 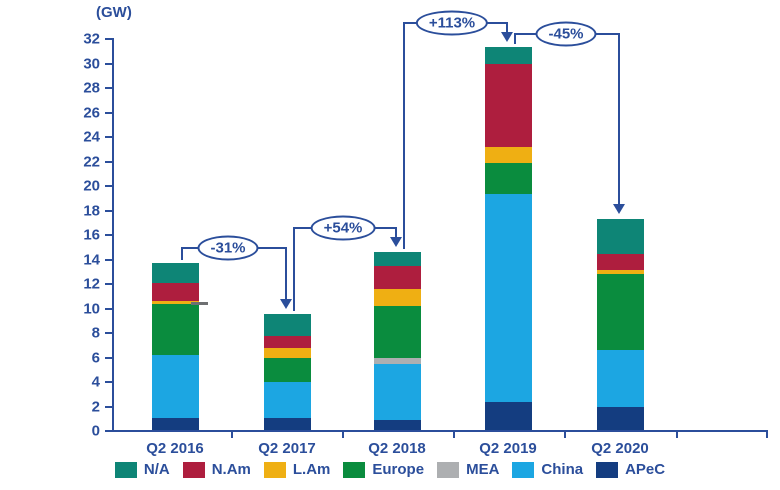 I want to click on annotation-bubble: -31%, so click(x=228, y=248).